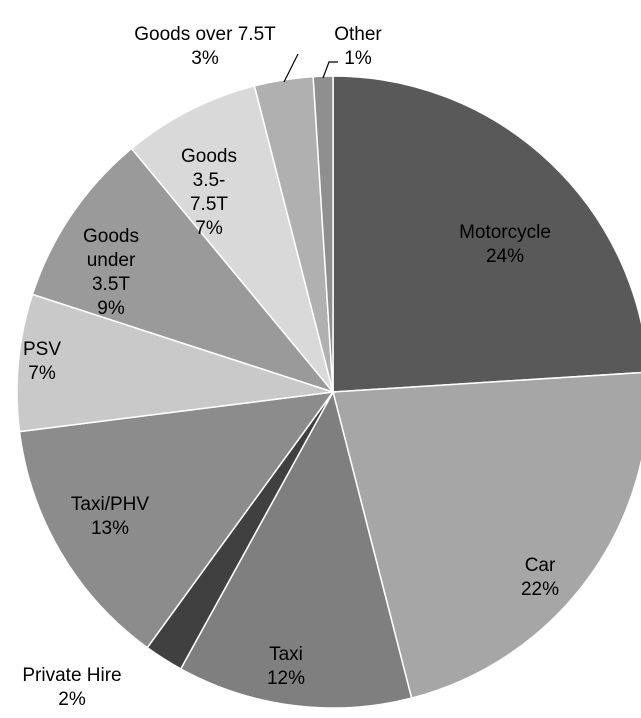 The height and width of the screenshot is (718, 641). What do you see at coordinates (286, 667) in the screenshot?
I see `slice-label: Taxi 12%` at bounding box center [286, 667].